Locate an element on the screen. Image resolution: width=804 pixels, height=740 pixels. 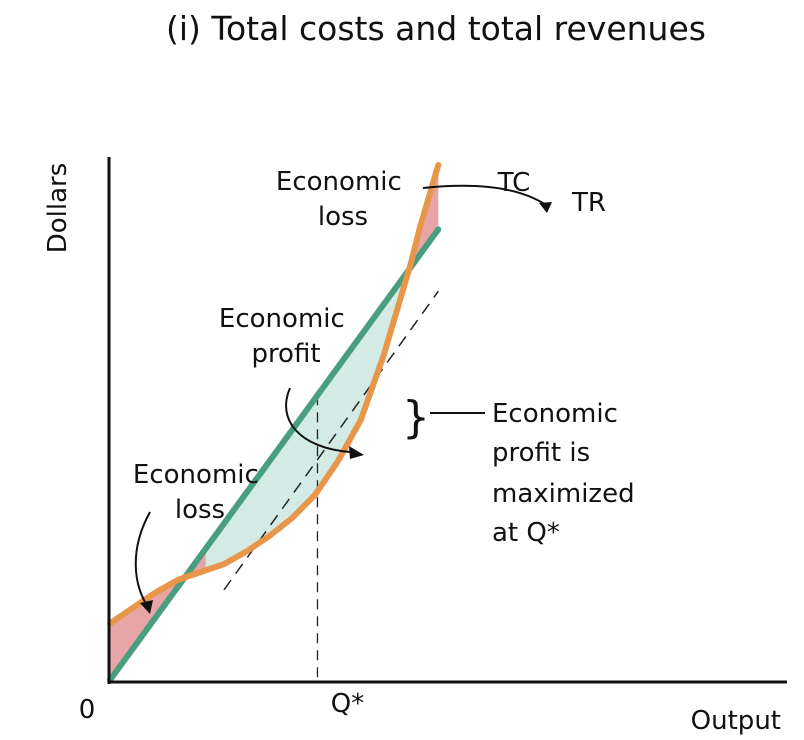
tc-series-label: TC is located at coordinates (514, 183).